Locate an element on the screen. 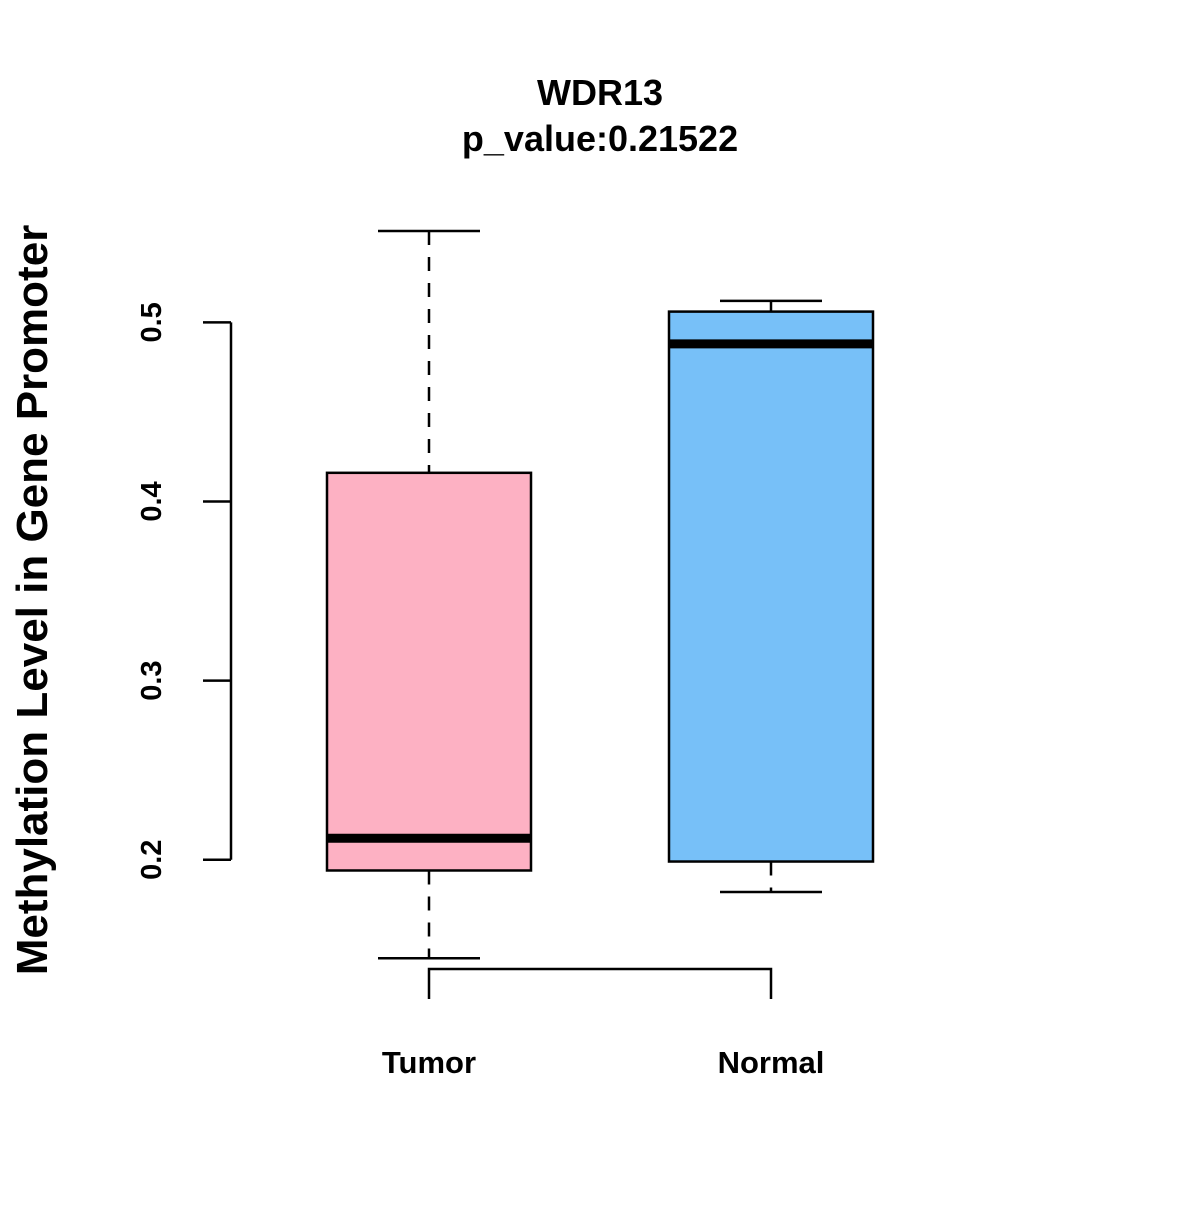 The width and height of the screenshot is (1200, 1205). bracket-line is located at coordinates (600, 983).